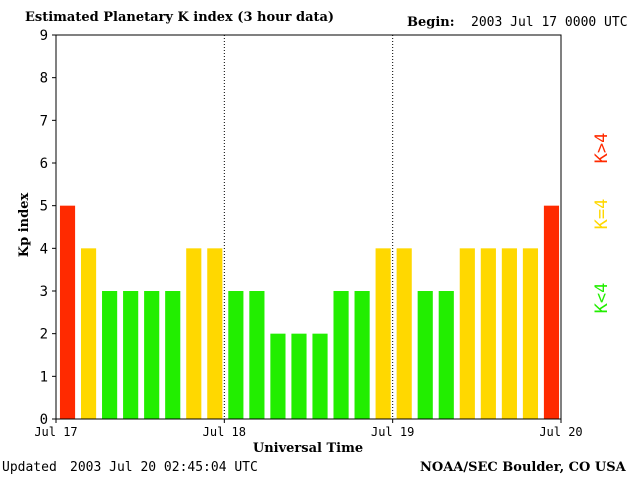  I want to click on x-tick-label: Jul 19, so click(392, 432).